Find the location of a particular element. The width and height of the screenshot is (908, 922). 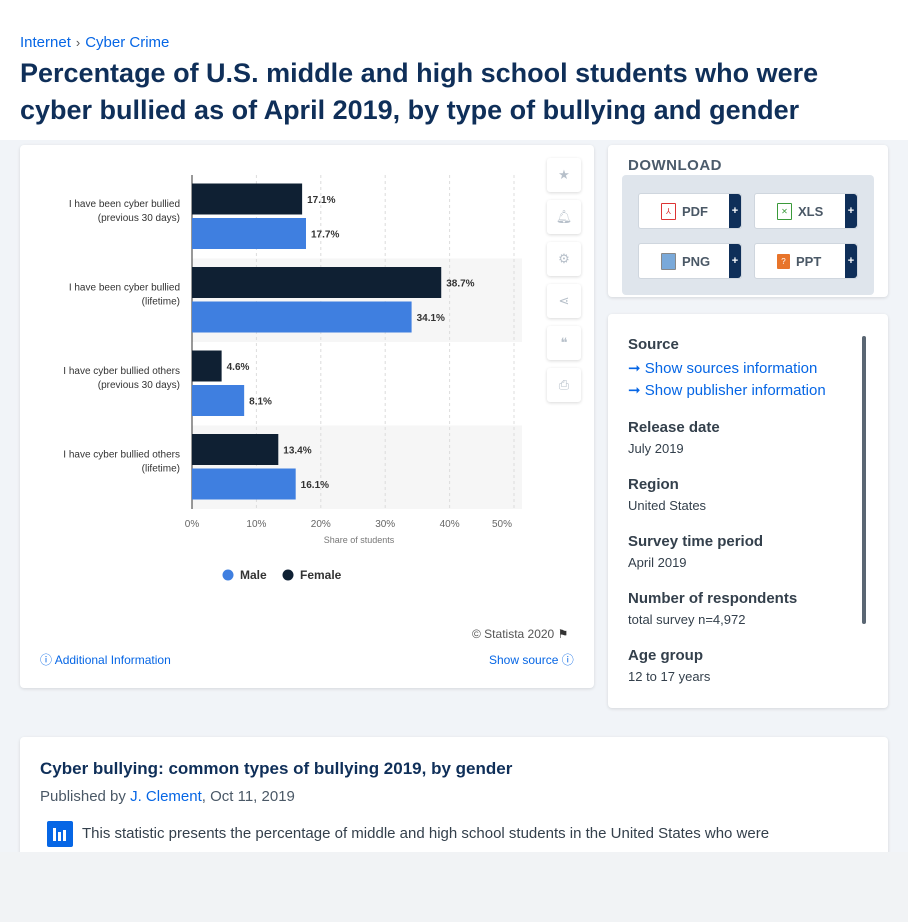

breadcrumb-internet: Internet is located at coordinates (45, 42).